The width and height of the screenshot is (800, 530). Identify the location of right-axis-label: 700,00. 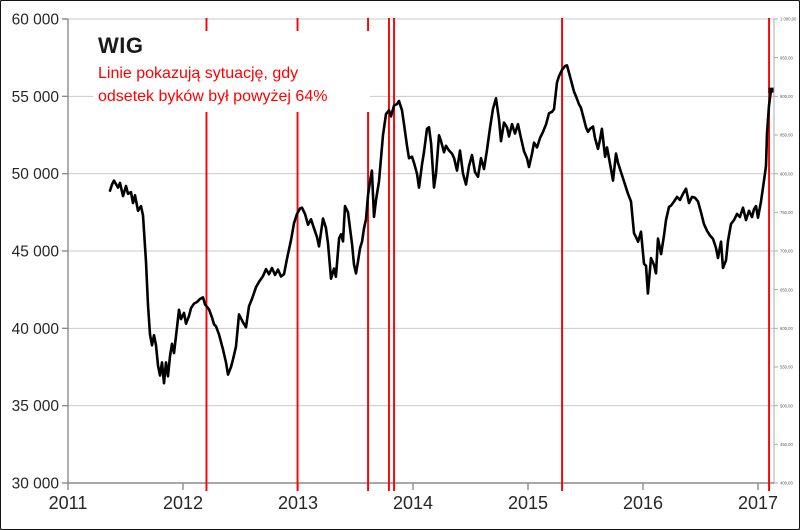
(786, 251).